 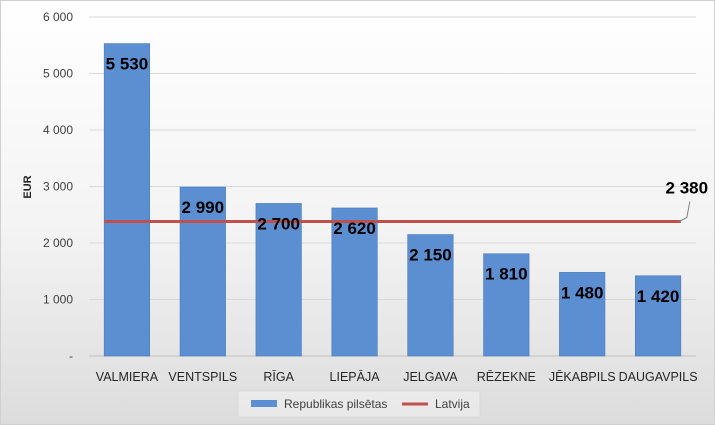 I want to click on y-tick-label: 3 000, so click(x=58, y=187).